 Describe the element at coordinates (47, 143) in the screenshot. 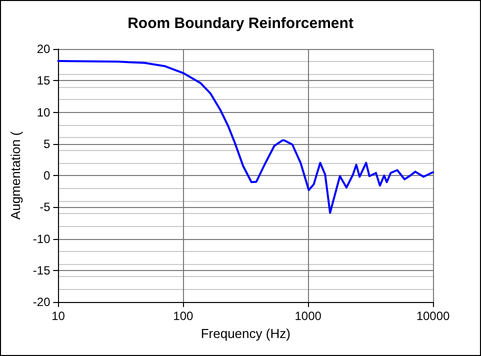

I see `y-tick-label: 5` at that location.